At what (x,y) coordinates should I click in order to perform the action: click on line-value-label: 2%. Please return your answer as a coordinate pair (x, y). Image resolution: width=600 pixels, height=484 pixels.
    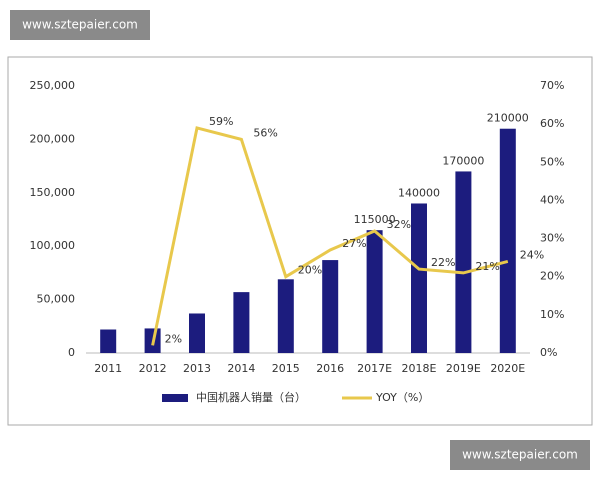
    Looking at the image, I should click on (173, 338).